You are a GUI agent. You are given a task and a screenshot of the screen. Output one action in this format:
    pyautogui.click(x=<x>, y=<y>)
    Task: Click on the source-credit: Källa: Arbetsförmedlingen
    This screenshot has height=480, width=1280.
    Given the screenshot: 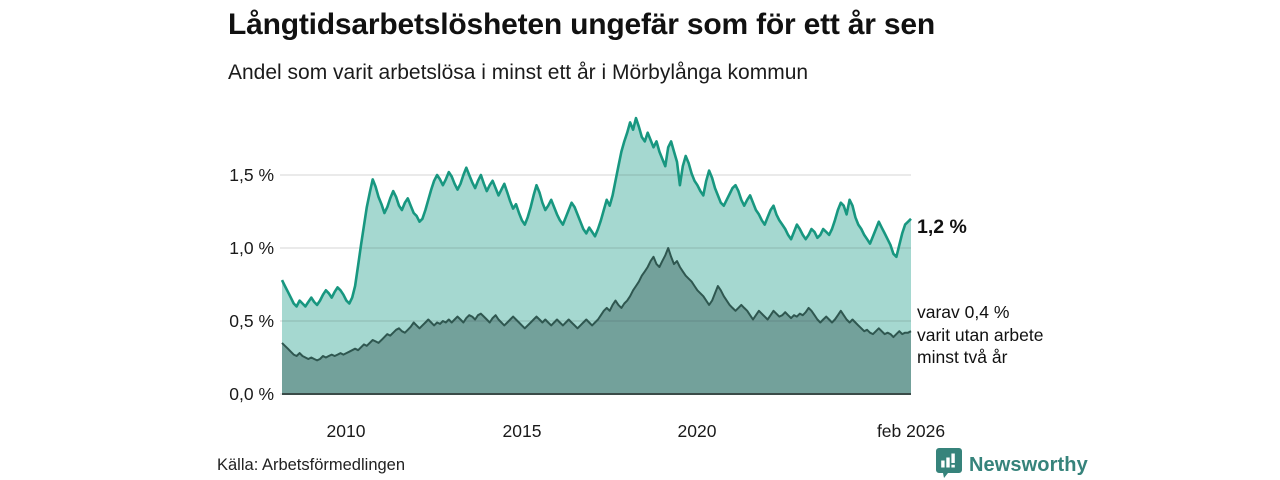 What is the action you would take?
    pyautogui.click(x=311, y=465)
    